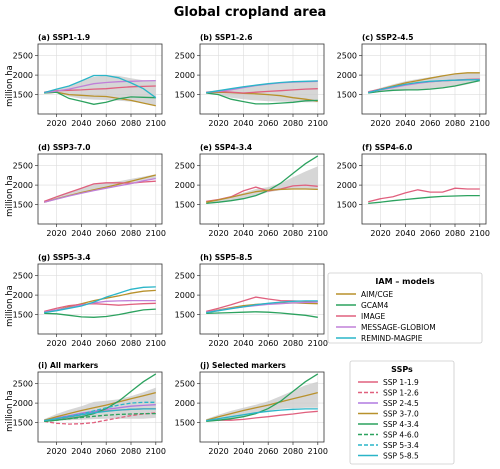  Describe the element at coordinates (373, 316) in the screenshot. I see `legend-label: IMAGE` at that location.